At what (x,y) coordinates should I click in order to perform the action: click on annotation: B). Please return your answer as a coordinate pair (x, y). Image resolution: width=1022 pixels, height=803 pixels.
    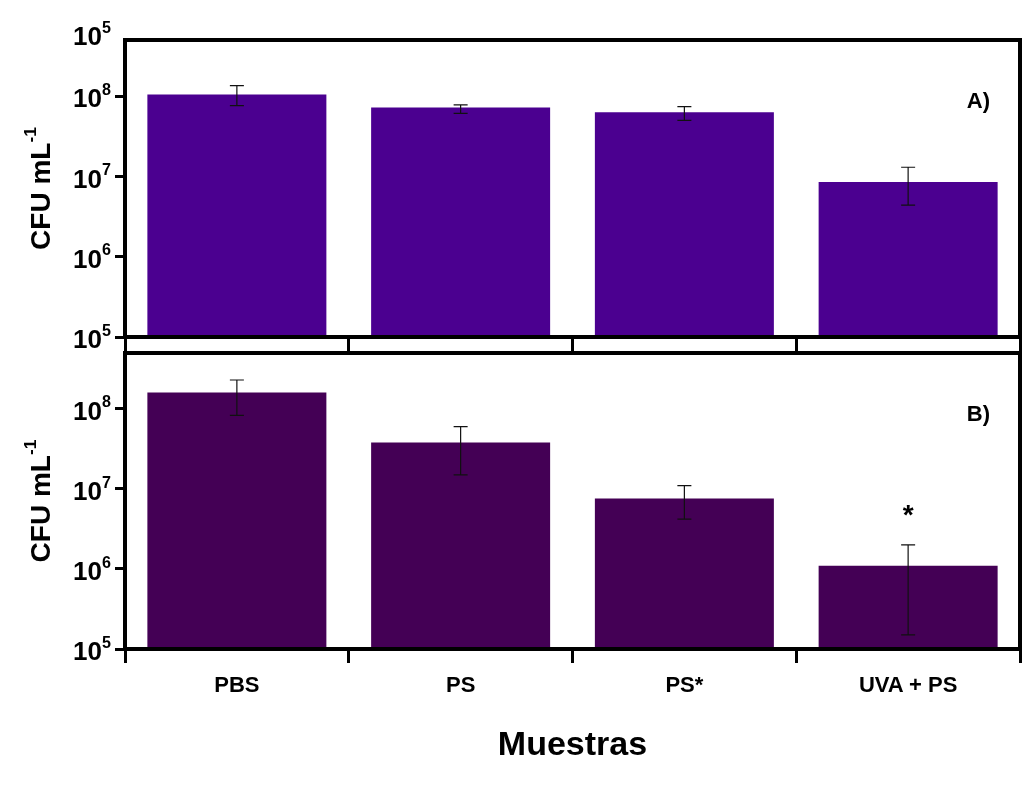
    Looking at the image, I should click on (978, 414).